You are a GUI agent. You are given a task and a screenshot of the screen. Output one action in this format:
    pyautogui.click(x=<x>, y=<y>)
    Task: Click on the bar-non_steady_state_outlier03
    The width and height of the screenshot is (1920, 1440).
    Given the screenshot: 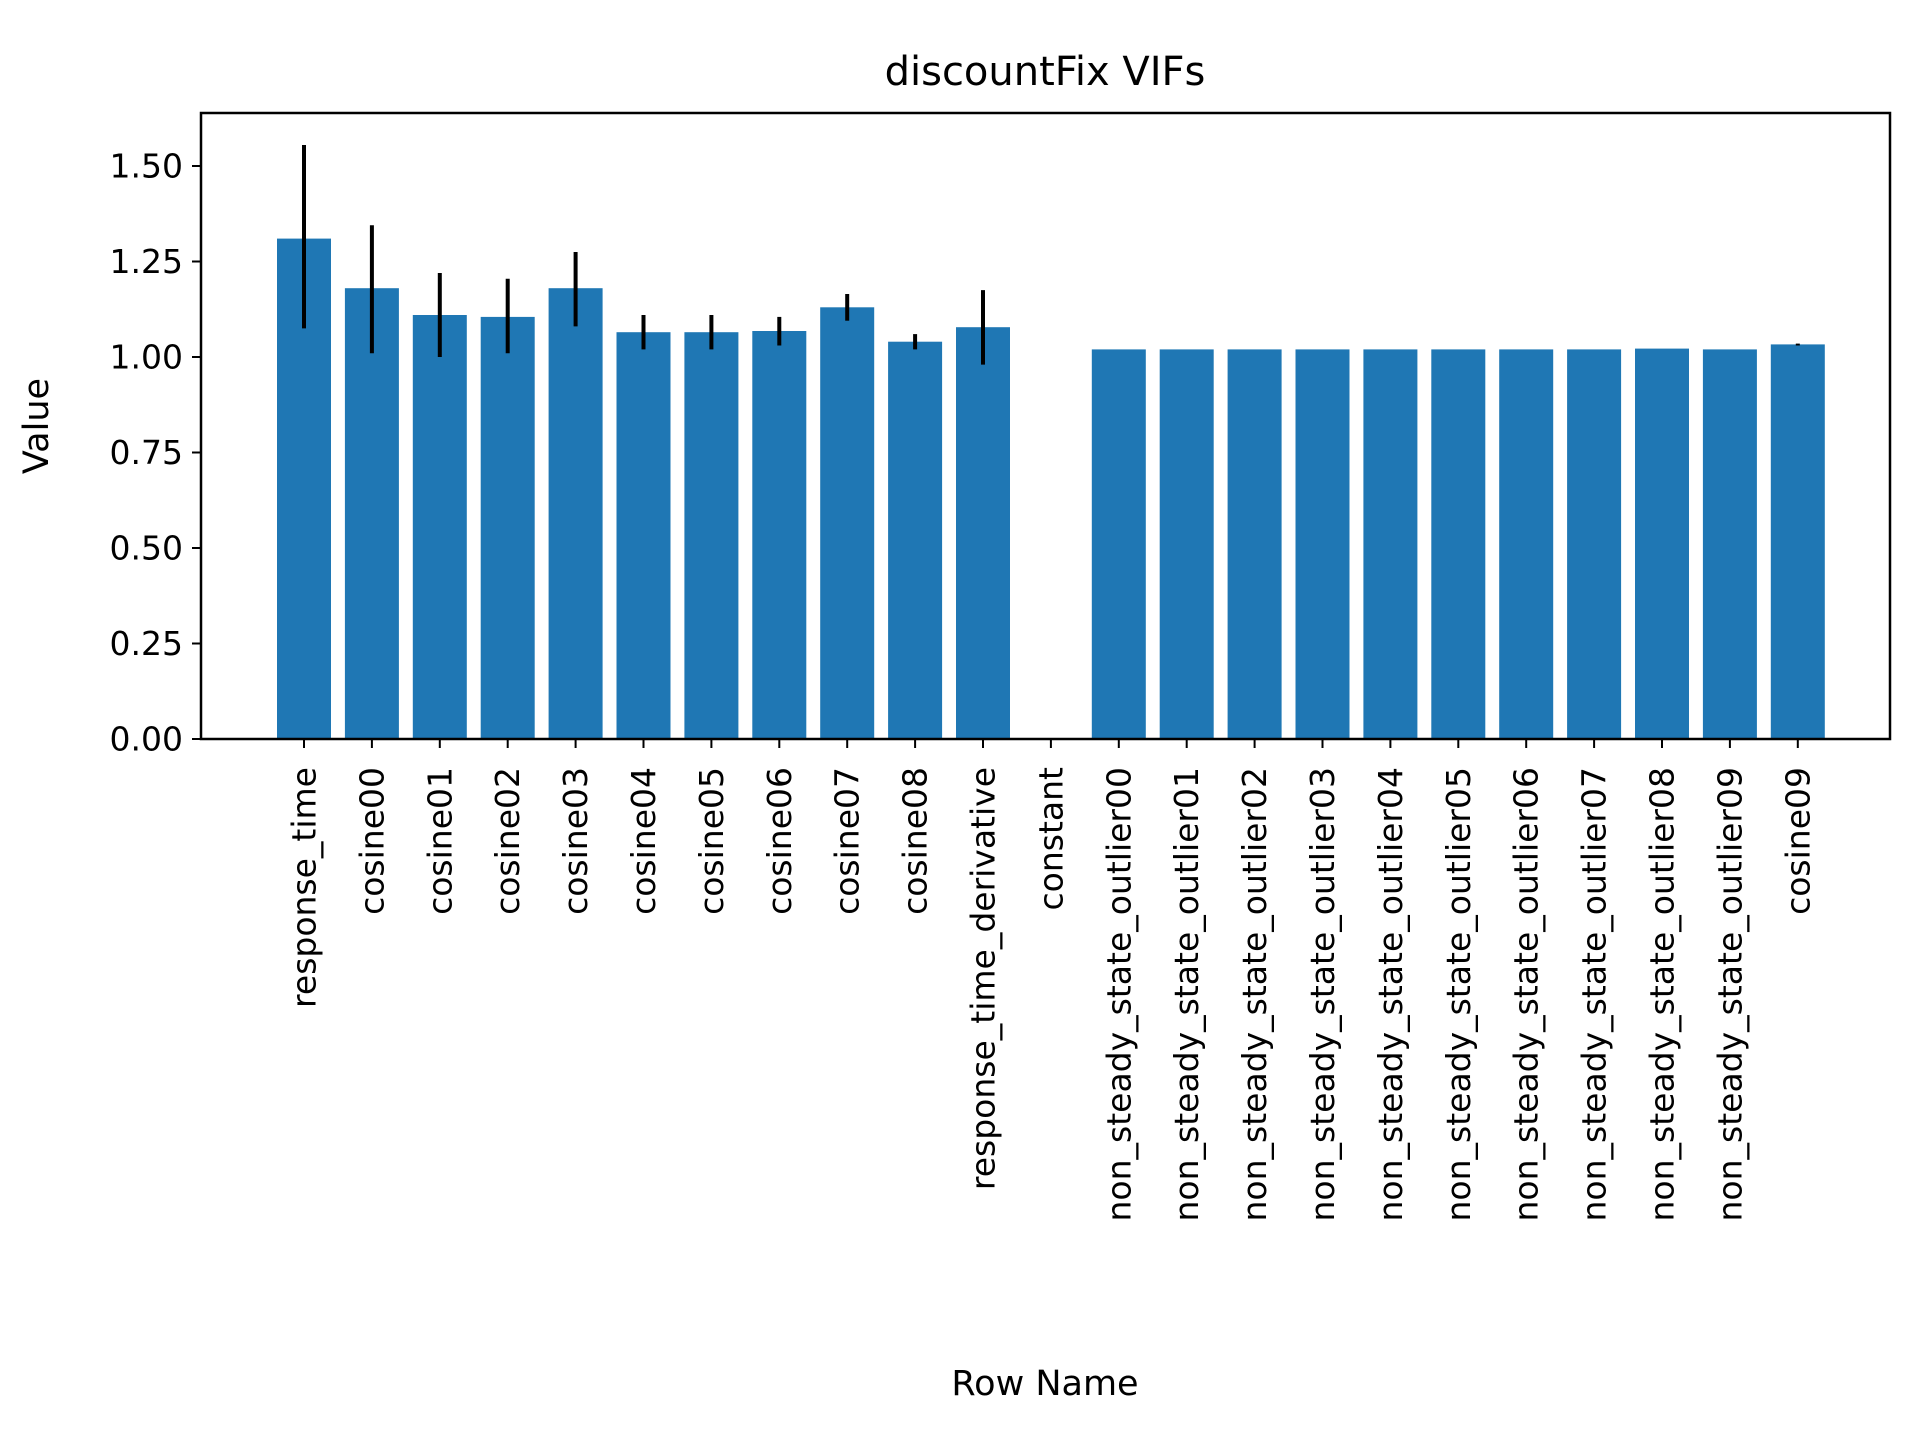 What is the action you would take?
    pyautogui.click(x=1322, y=544)
    